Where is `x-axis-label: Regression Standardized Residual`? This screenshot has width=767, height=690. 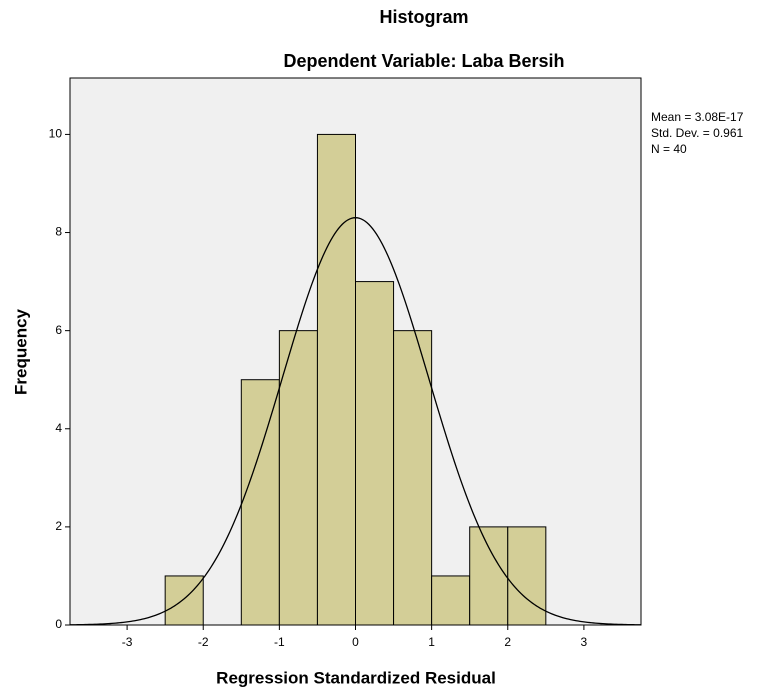 x-axis-label: Regression Standardized Residual is located at coordinates (356, 677).